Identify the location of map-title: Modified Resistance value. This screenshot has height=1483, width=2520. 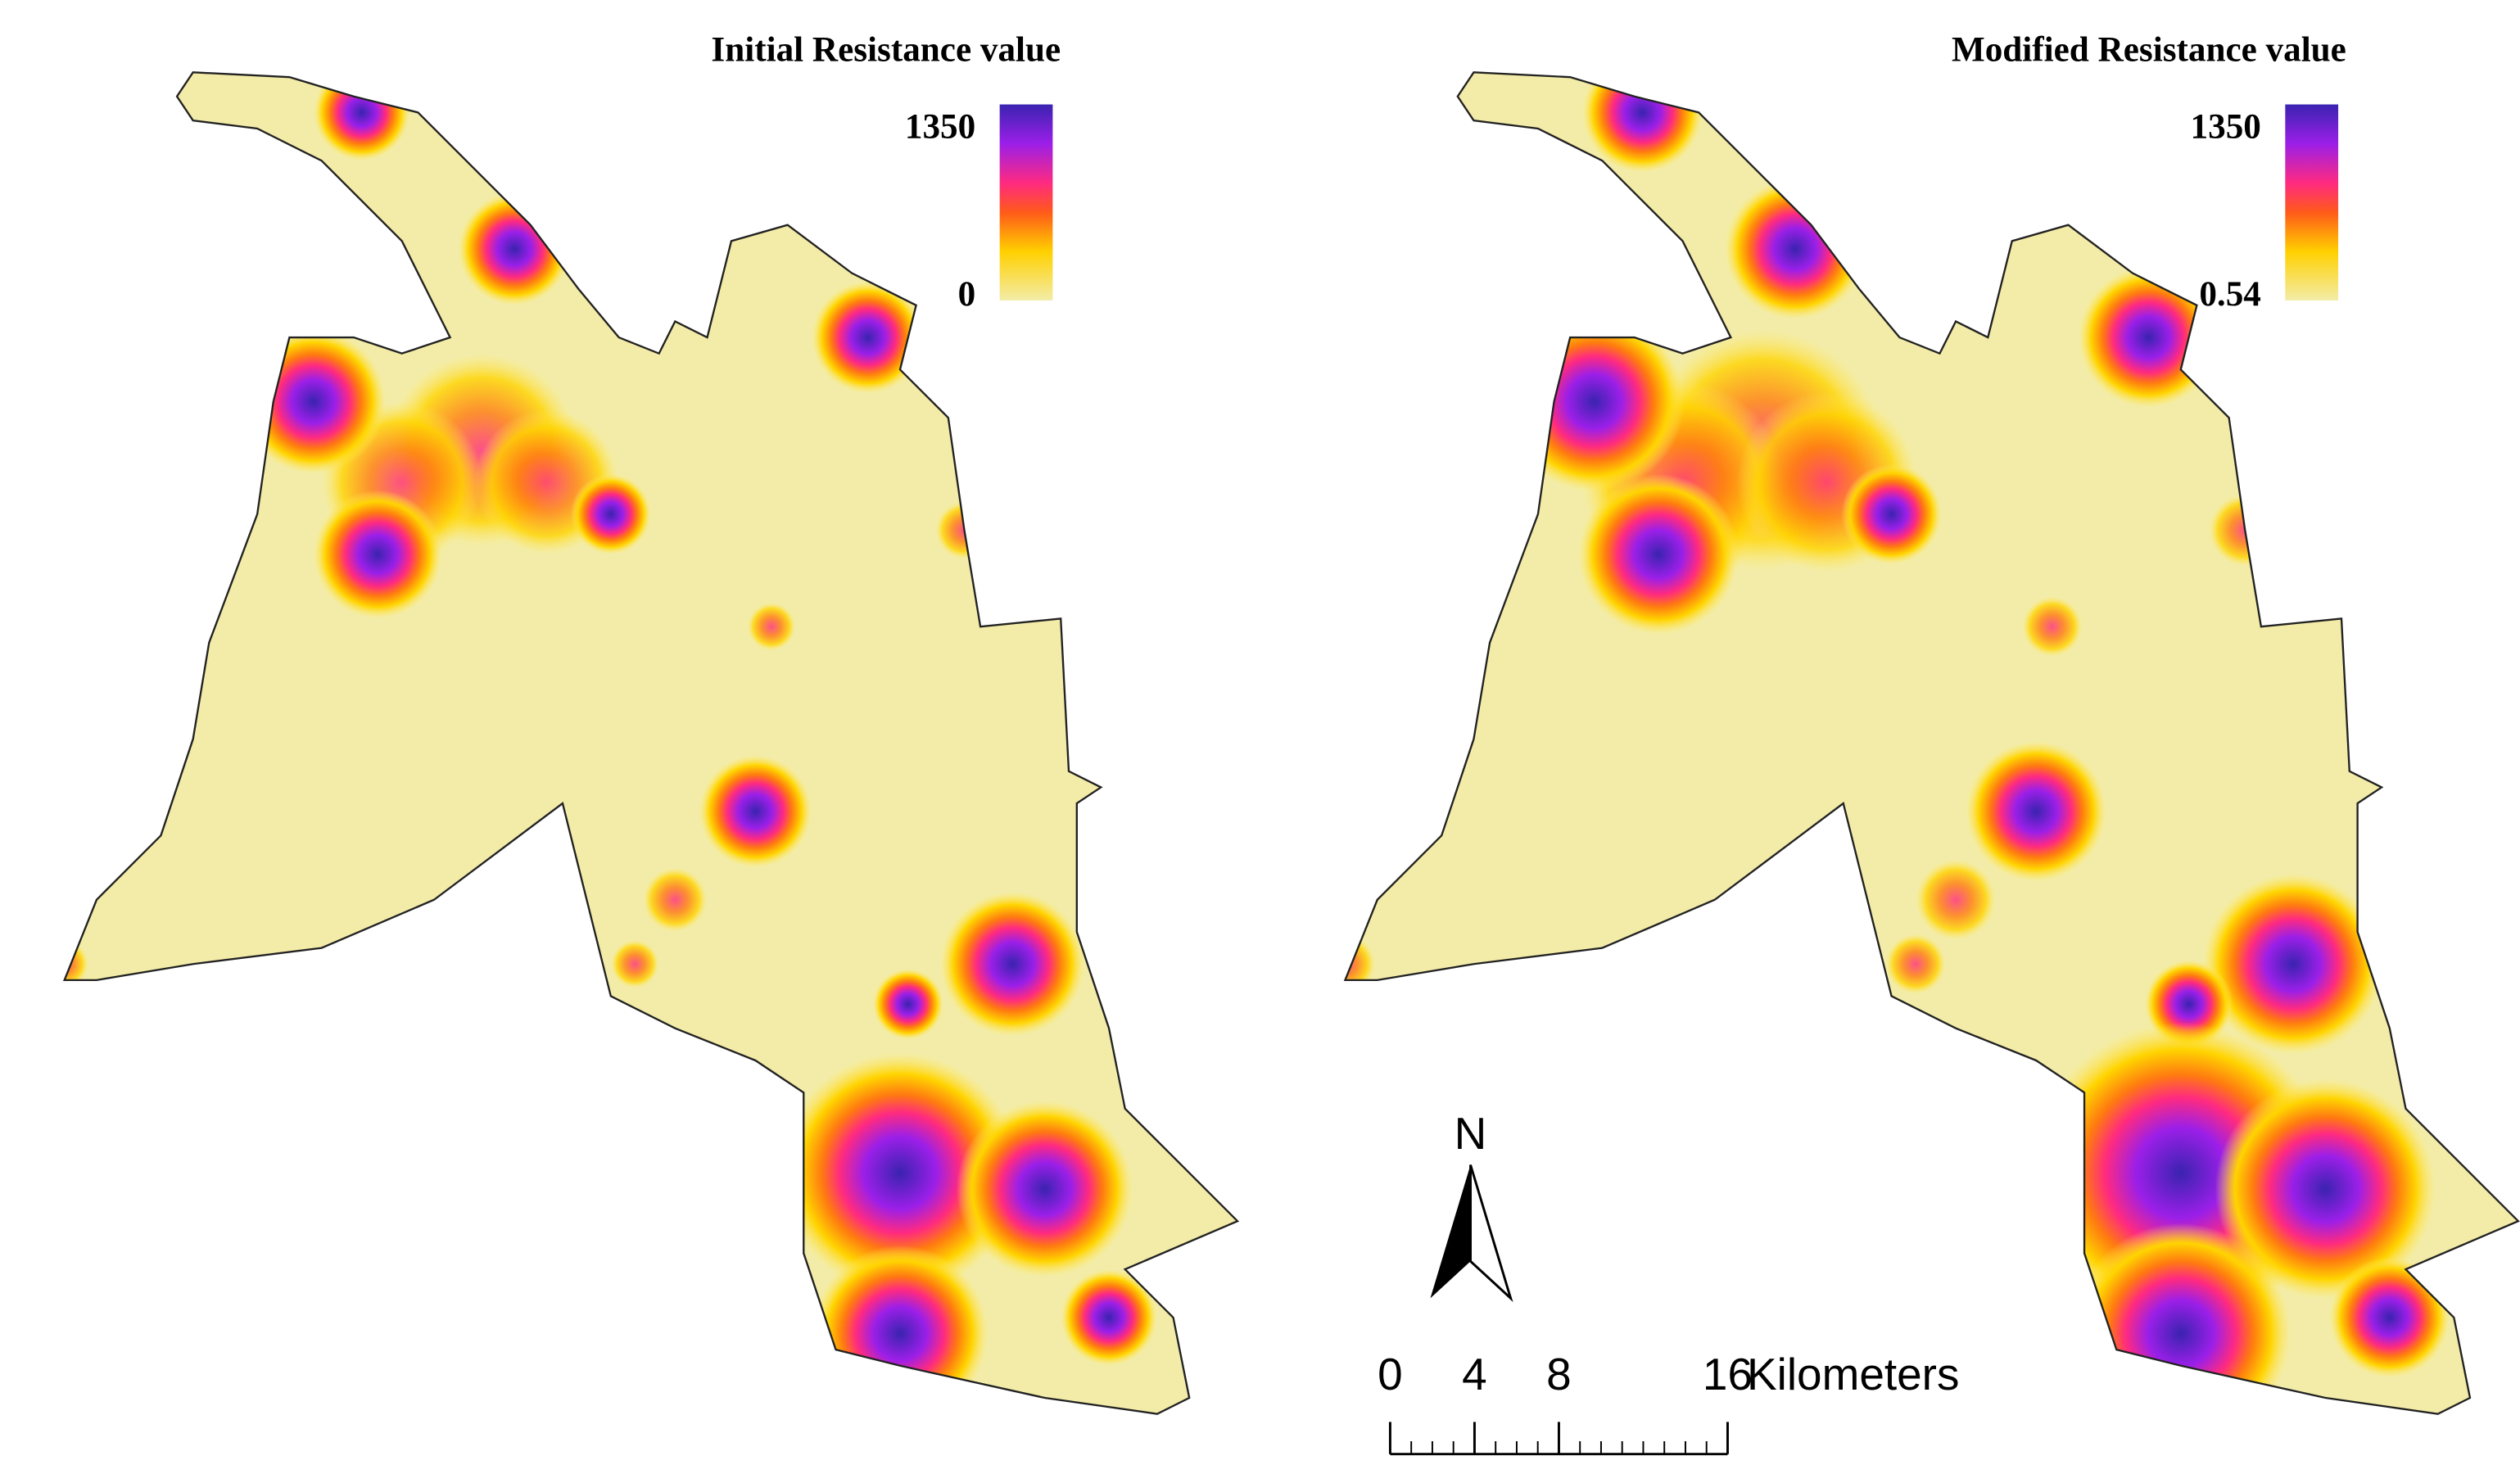
(2149, 51).